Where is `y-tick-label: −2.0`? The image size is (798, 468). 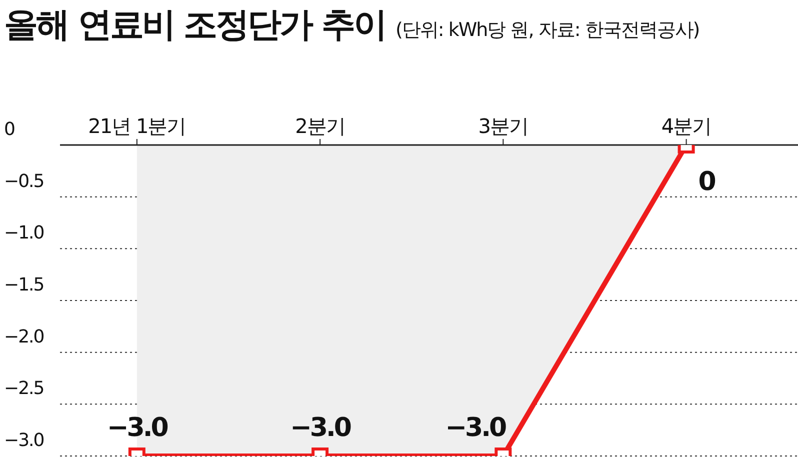
y-tick-label: −2.0 is located at coordinates (24, 337).